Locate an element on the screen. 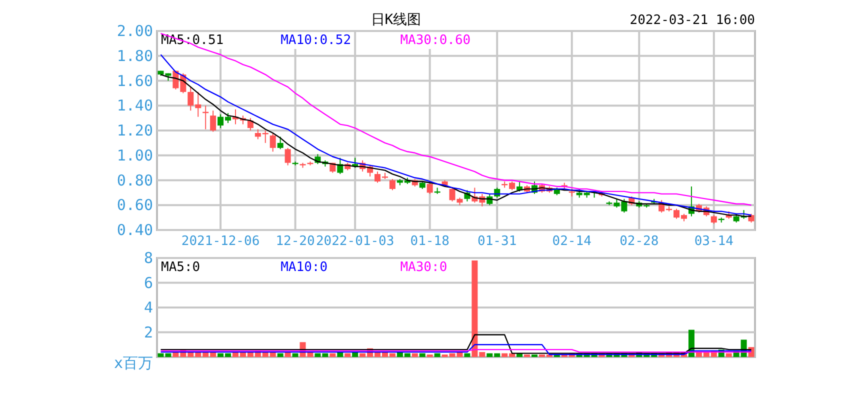 The width and height of the screenshot is (864, 393). y-tick-label: 0.60 is located at coordinates (134, 205).